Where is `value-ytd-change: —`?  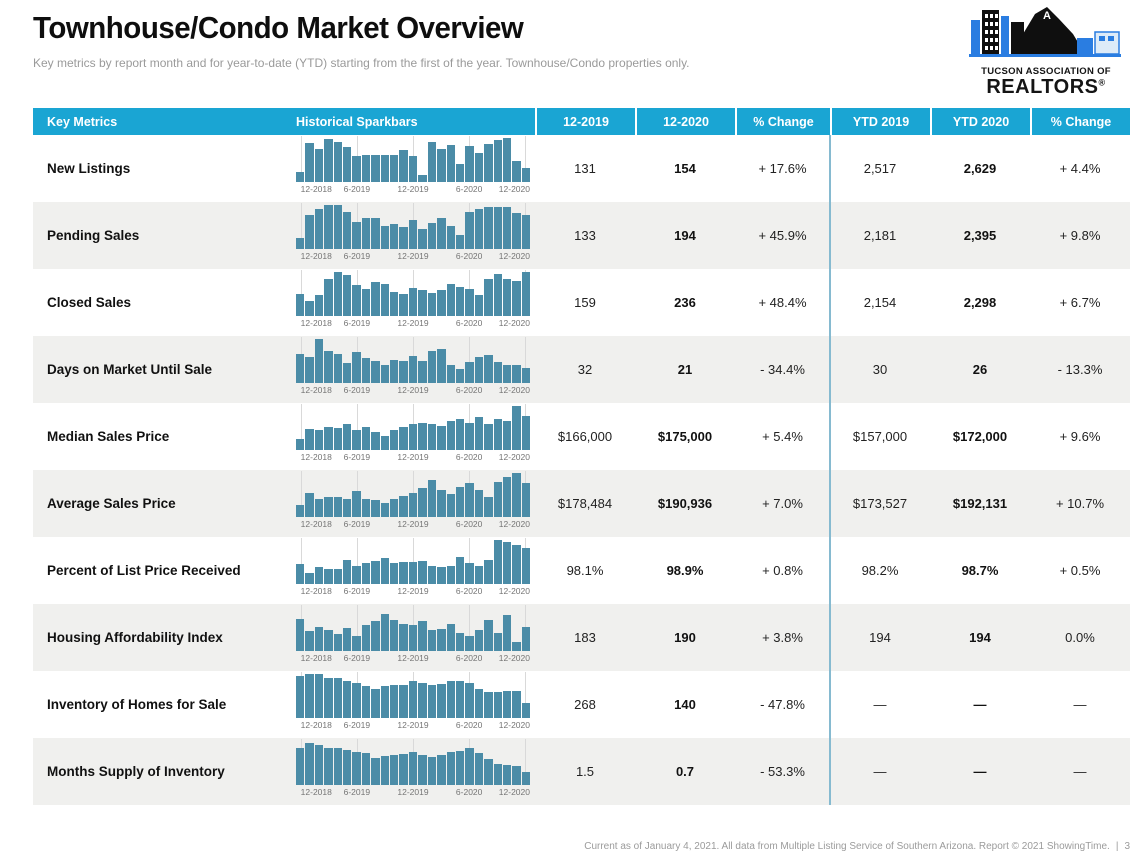
value-ytd-change: — is located at coordinates (1080, 771).